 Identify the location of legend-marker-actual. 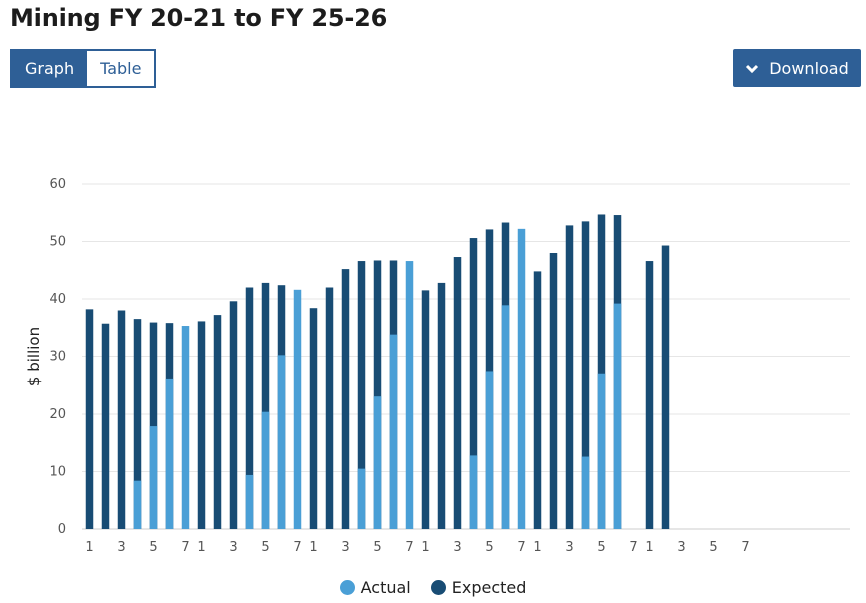
(347, 587).